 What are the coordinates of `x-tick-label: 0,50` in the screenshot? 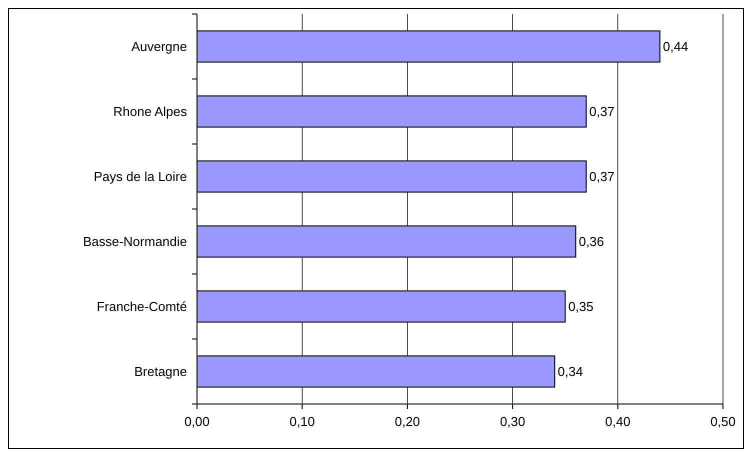 It's located at (723, 421).